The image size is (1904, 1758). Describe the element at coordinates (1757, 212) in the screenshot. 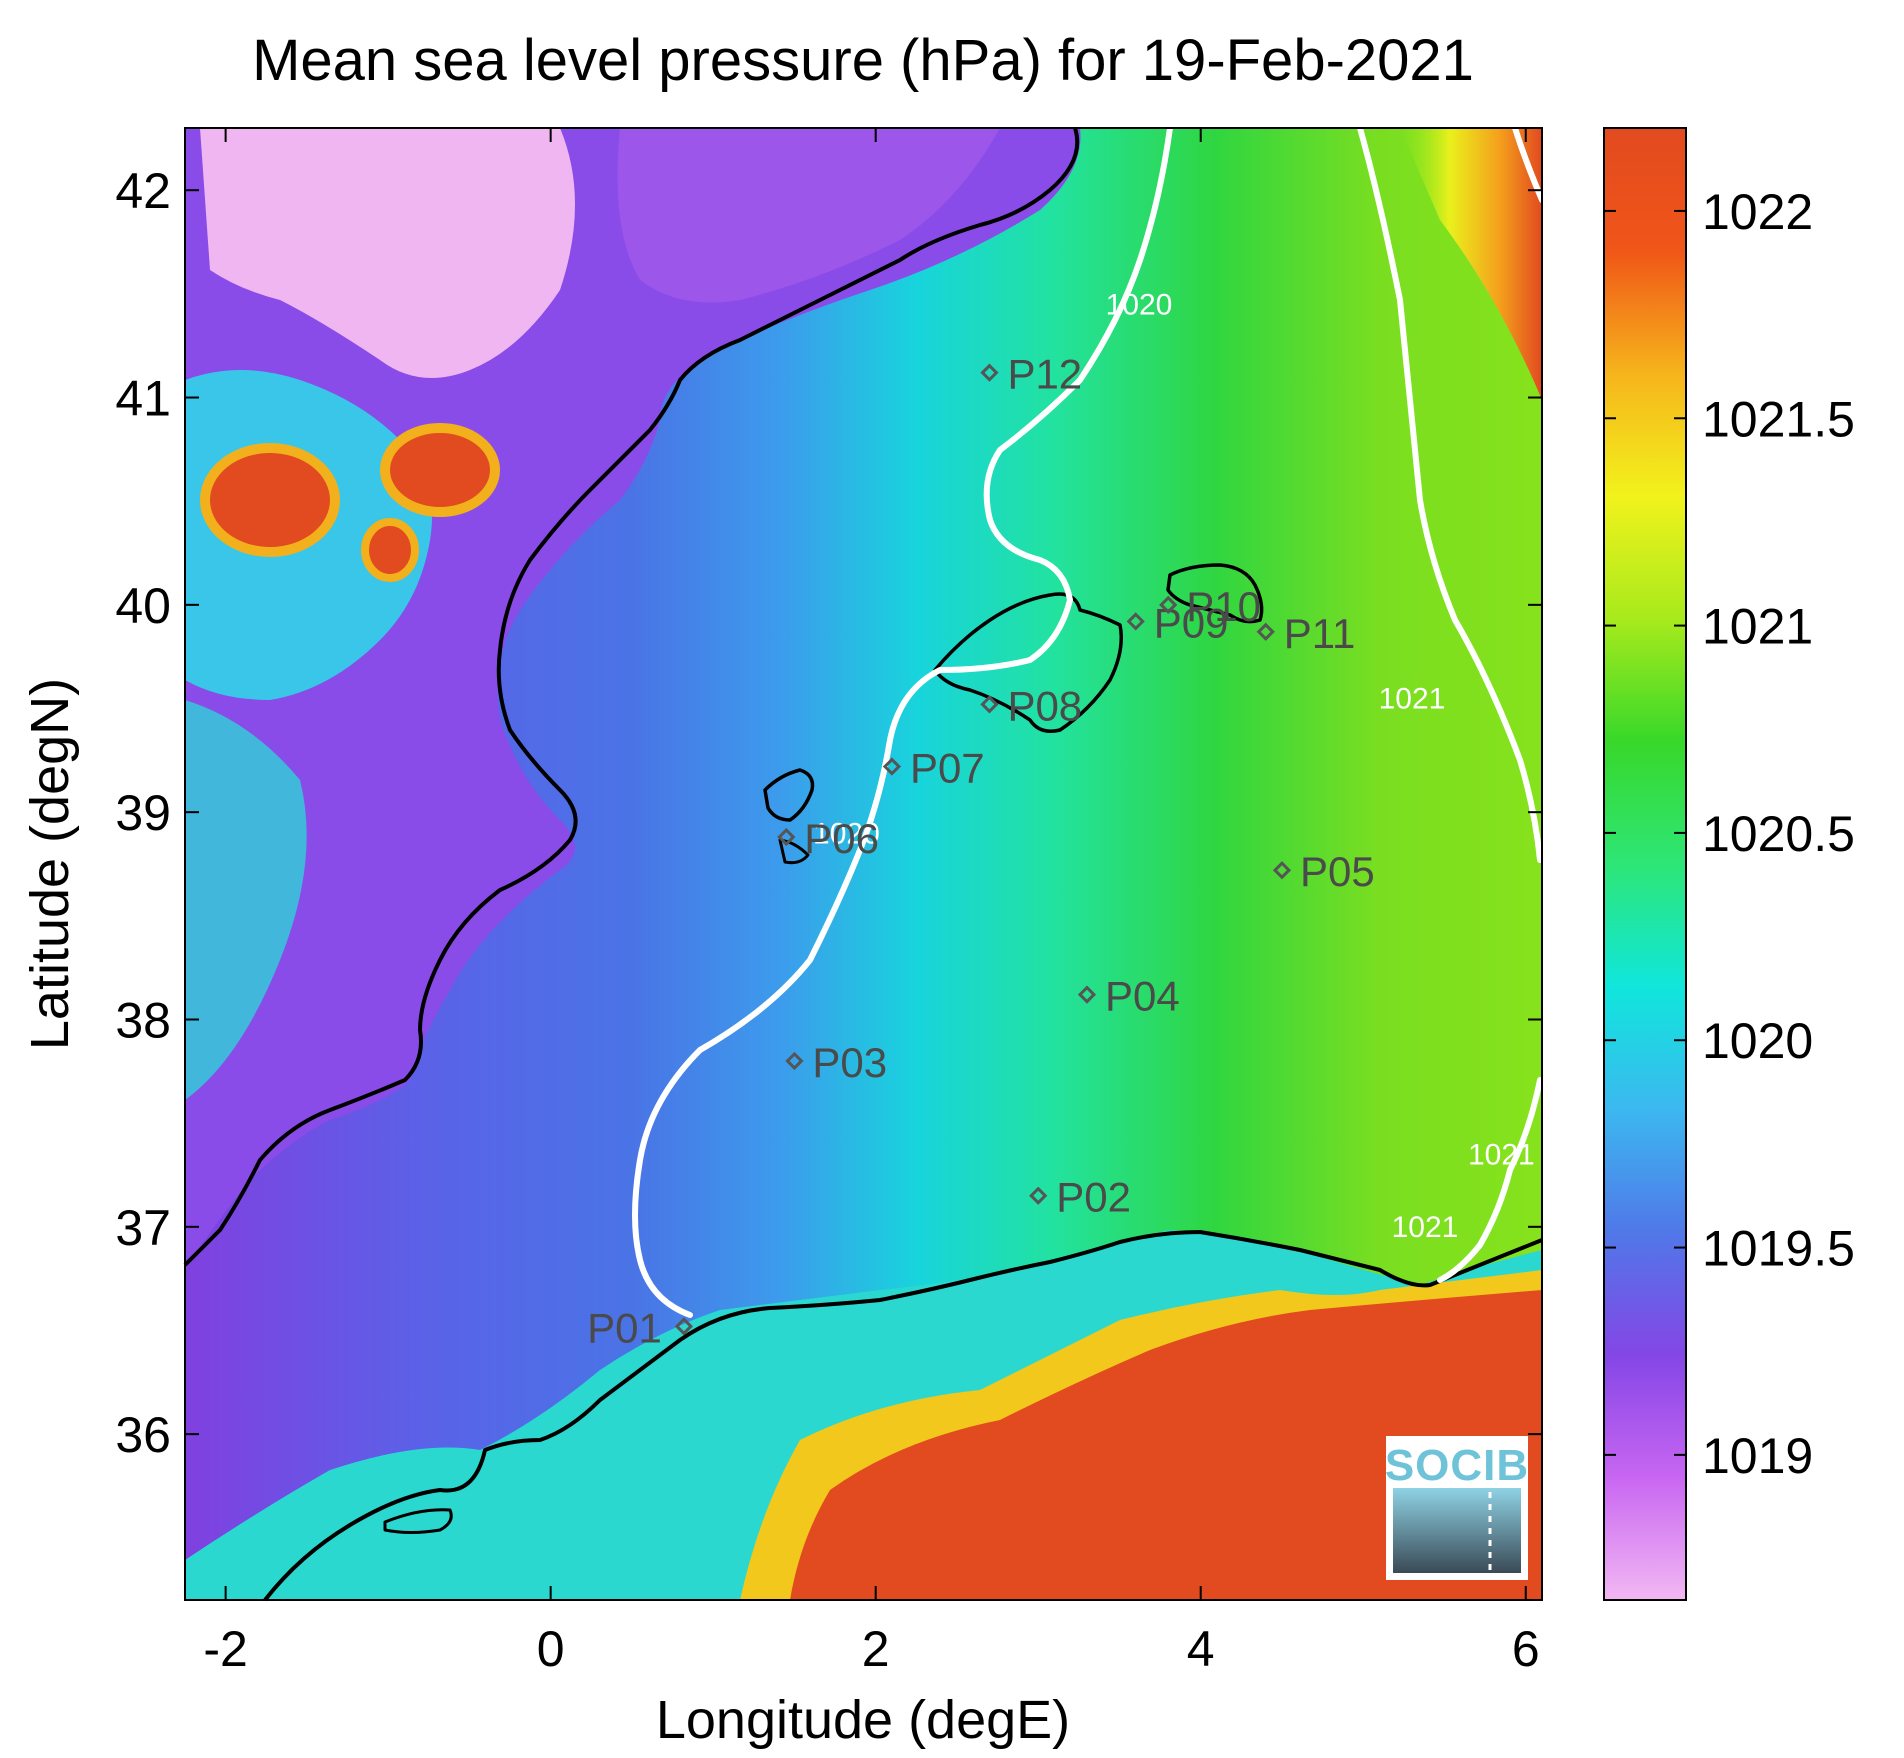

I see `colorbar-tick-label: 1022` at that location.